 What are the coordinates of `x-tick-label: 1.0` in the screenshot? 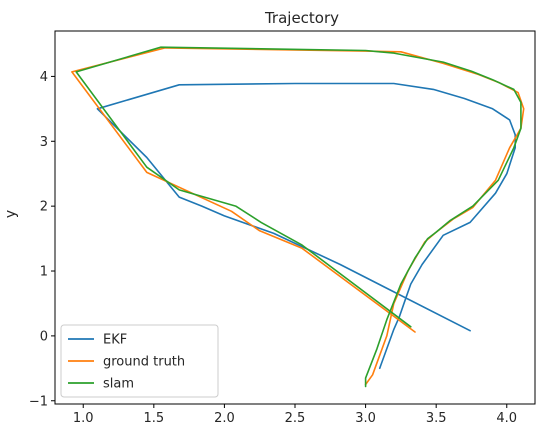 It's located at (83, 418).